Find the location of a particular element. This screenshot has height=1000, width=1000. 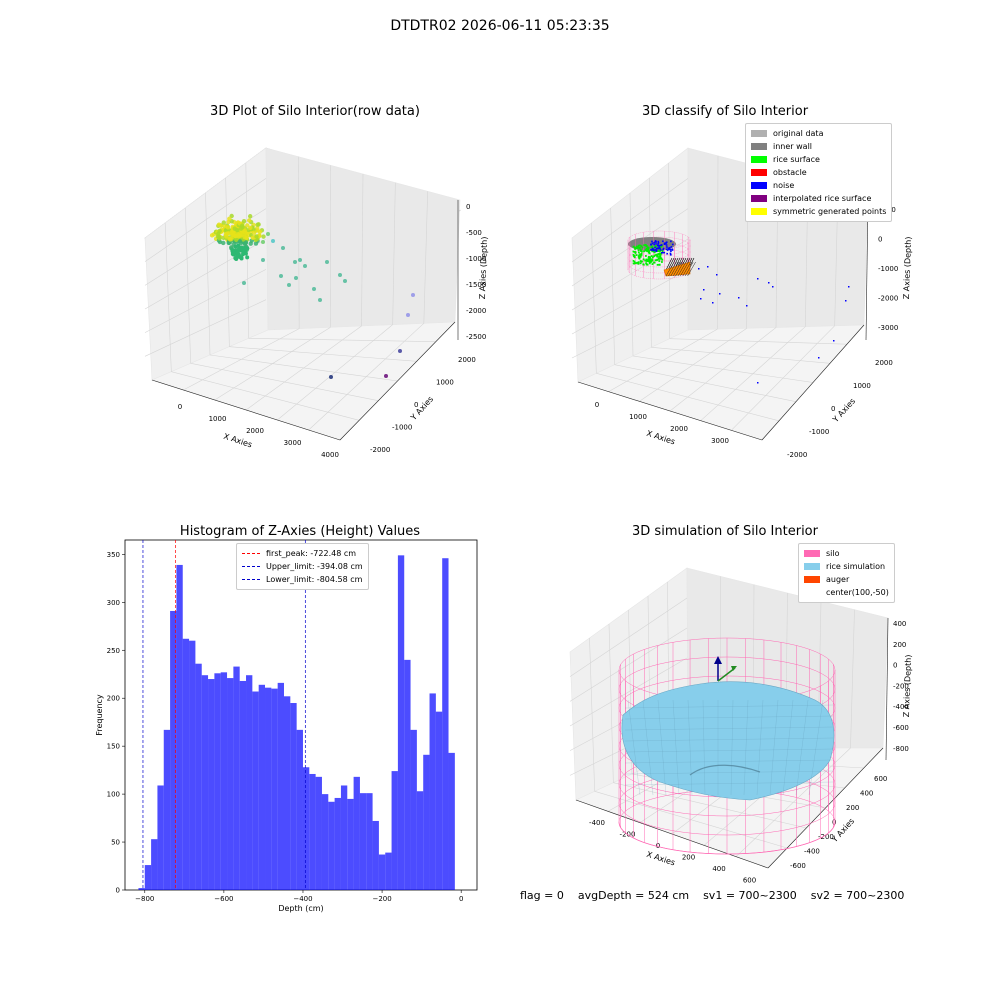

legend-item: symmetric generated points is located at coordinates (818, 211).